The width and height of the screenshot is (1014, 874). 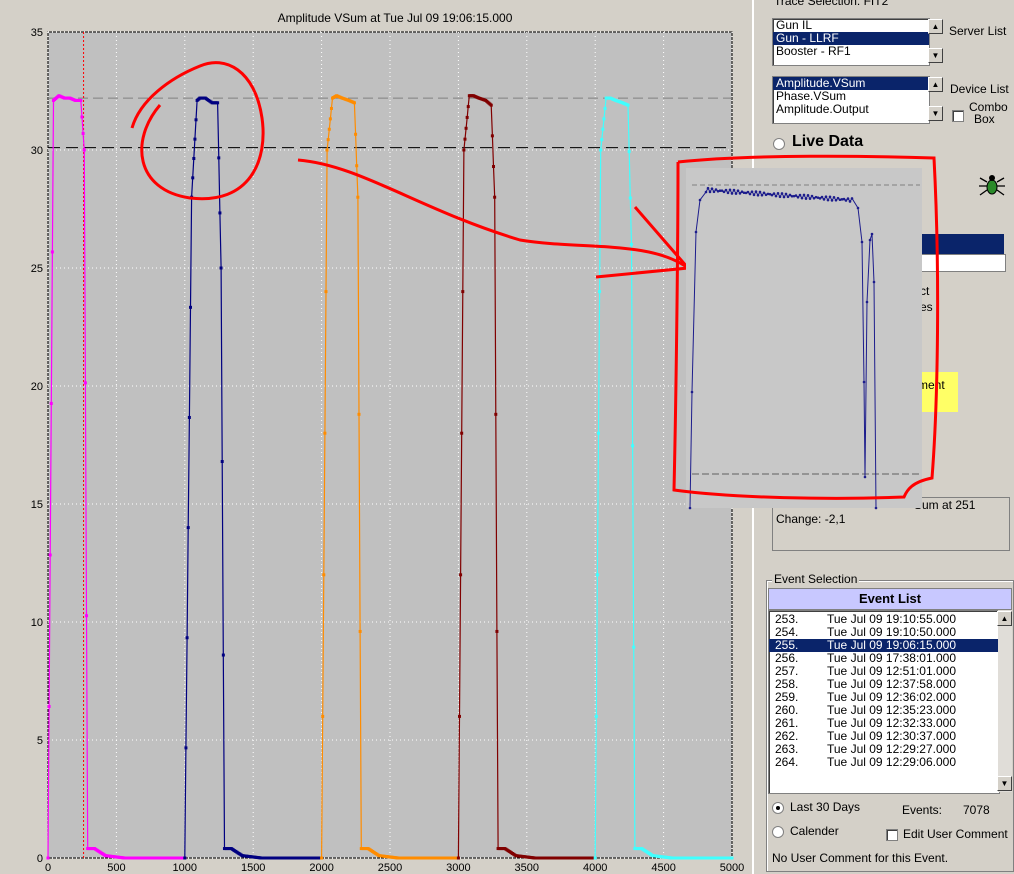 What do you see at coordinates (778, 832) in the screenshot?
I see `calender-radio` at bounding box center [778, 832].